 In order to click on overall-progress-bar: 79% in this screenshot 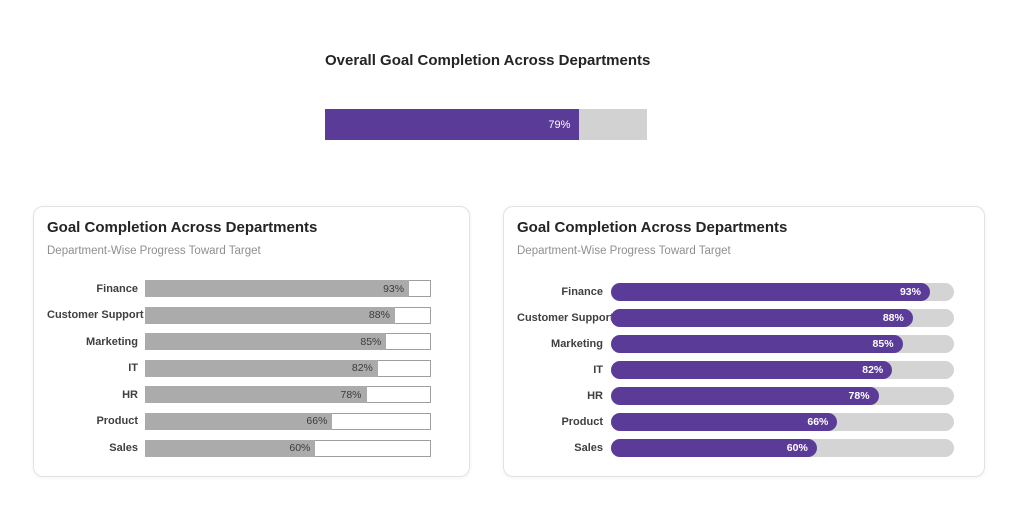, I will do `click(486, 124)`.